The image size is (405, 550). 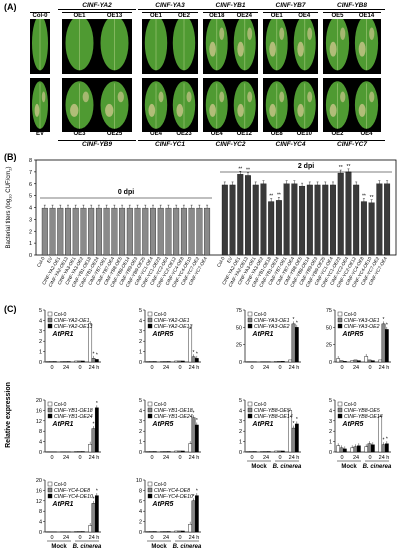 What do you see at coordinates (184, 16) in the screenshot?
I see `leaf-line-label: OE2` at bounding box center [184, 16].